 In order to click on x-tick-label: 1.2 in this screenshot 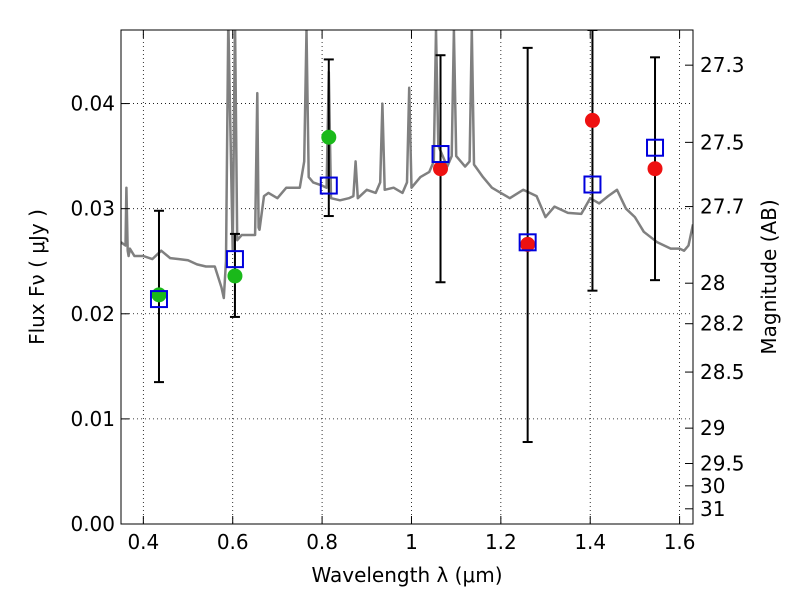, I will do `click(501, 542)`.